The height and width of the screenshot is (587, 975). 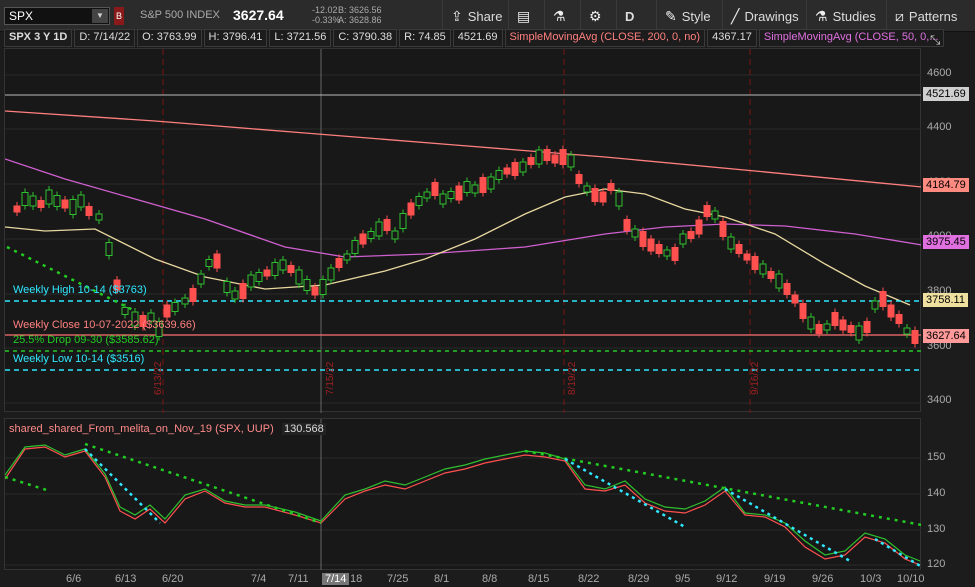 I want to click on share-button: ⇪ Share, so click(x=475, y=16).